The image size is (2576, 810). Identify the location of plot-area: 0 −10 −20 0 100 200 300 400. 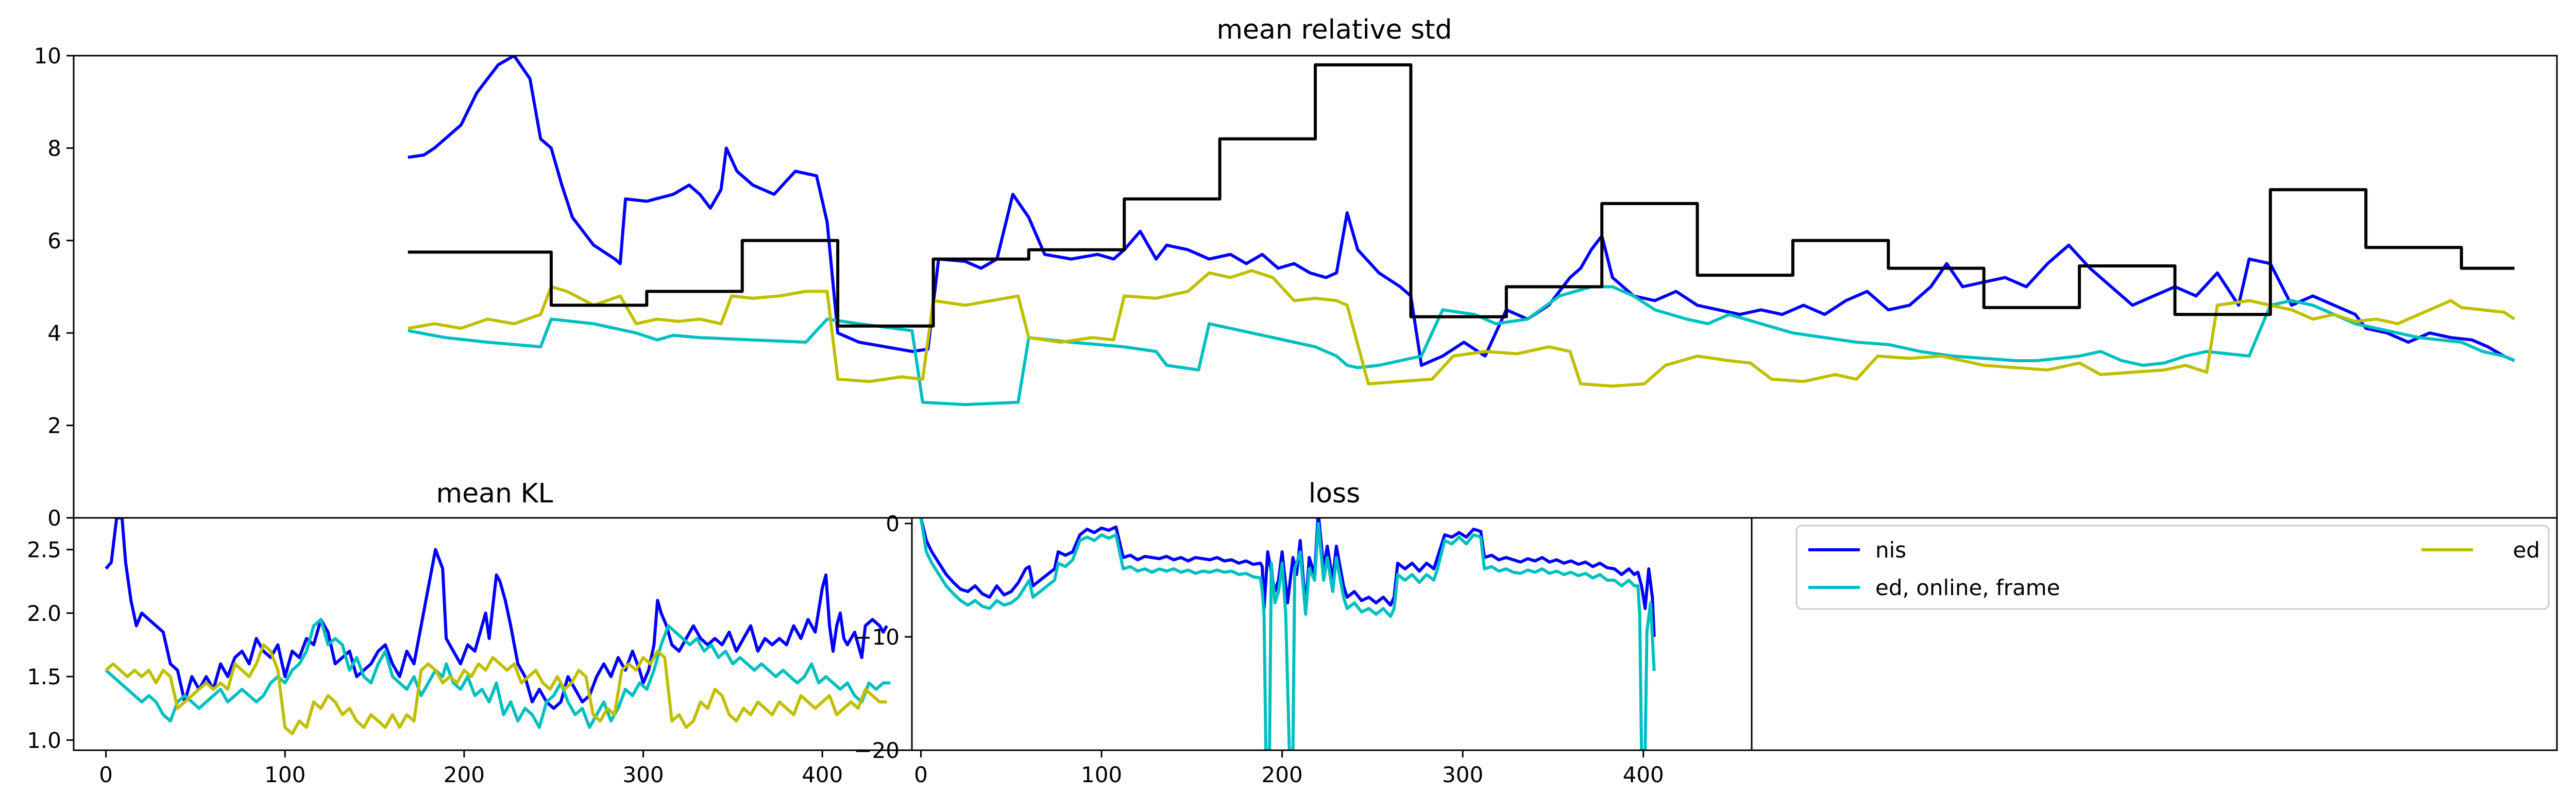
(1259, 649).